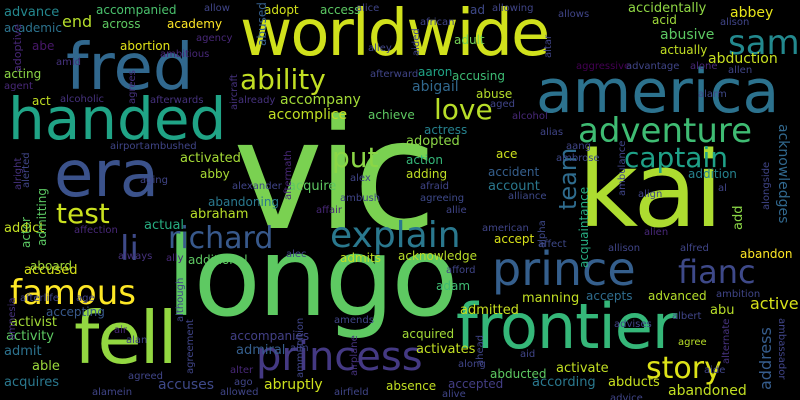 This screenshot has height=400, width=800. What do you see at coordinates (435, 72) in the screenshot?
I see `word-aaron: aaron` at bounding box center [435, 72].